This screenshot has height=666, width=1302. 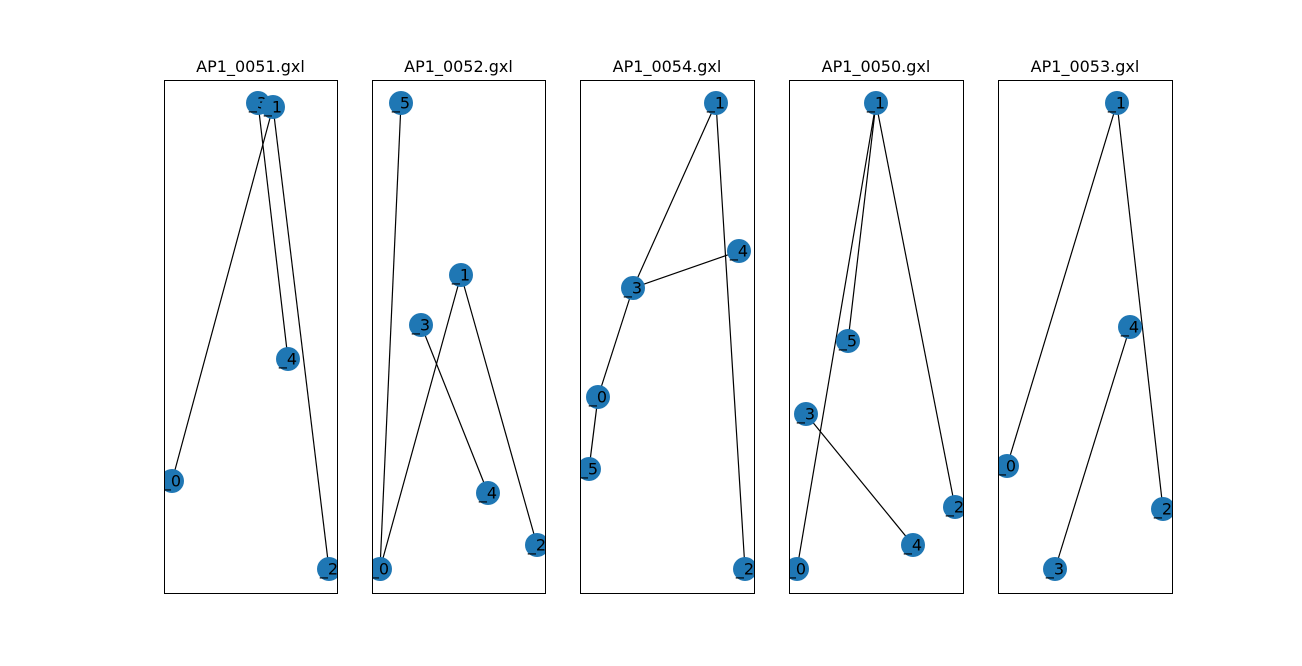 I want to click on graph-plot-area: _5 _1 _3 _4 _2 _0, so click(x=458, y=336).